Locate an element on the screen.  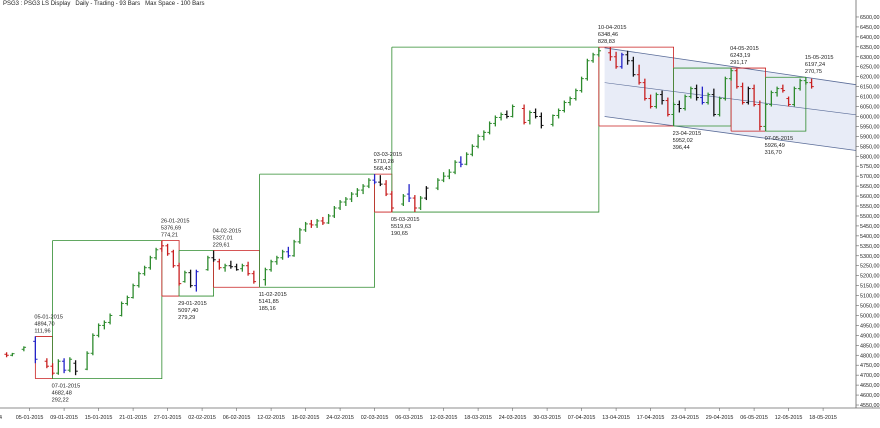
y-tick-label: 5450,00 is located at coordinates (870, 227).